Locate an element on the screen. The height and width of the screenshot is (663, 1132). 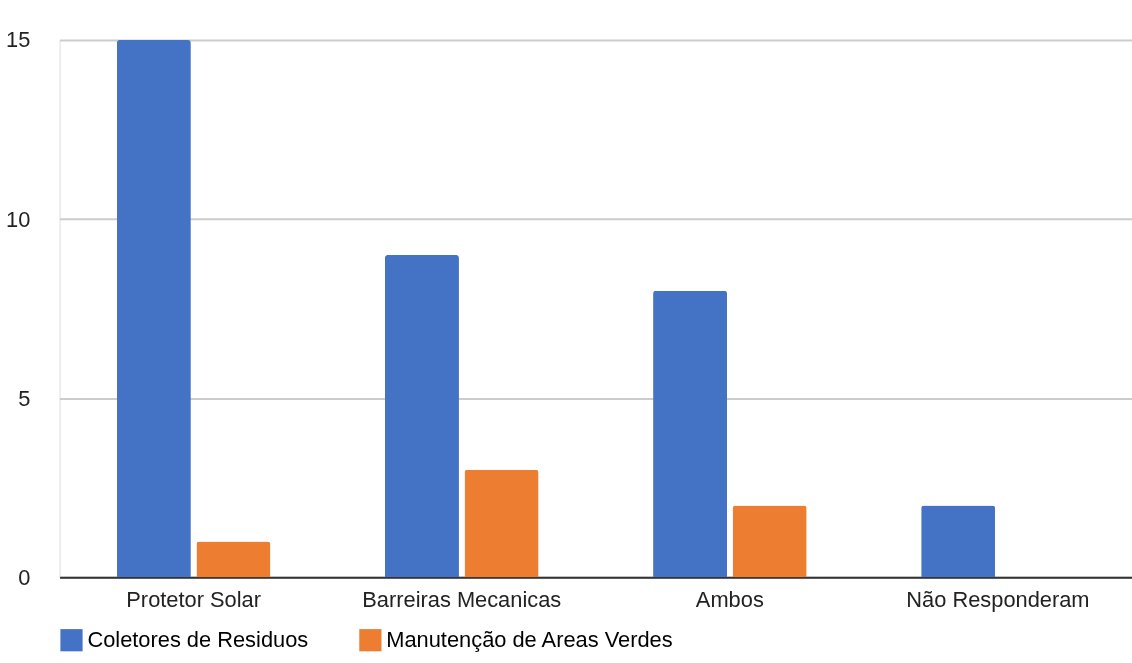
x-tick-label: Protetor Solar is located at coordinates (193, 599).